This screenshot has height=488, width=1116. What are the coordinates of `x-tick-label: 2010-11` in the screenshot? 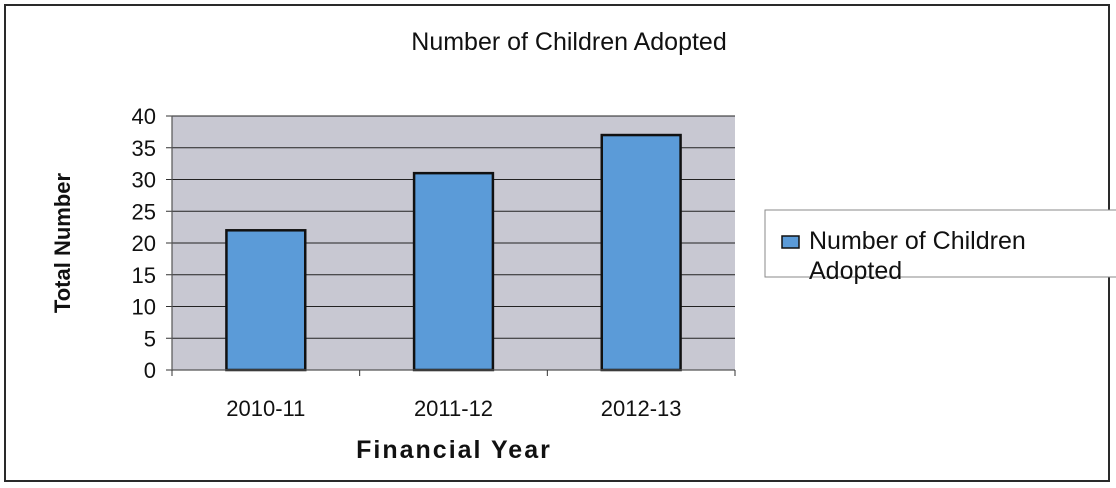 It's located at (265, 408).